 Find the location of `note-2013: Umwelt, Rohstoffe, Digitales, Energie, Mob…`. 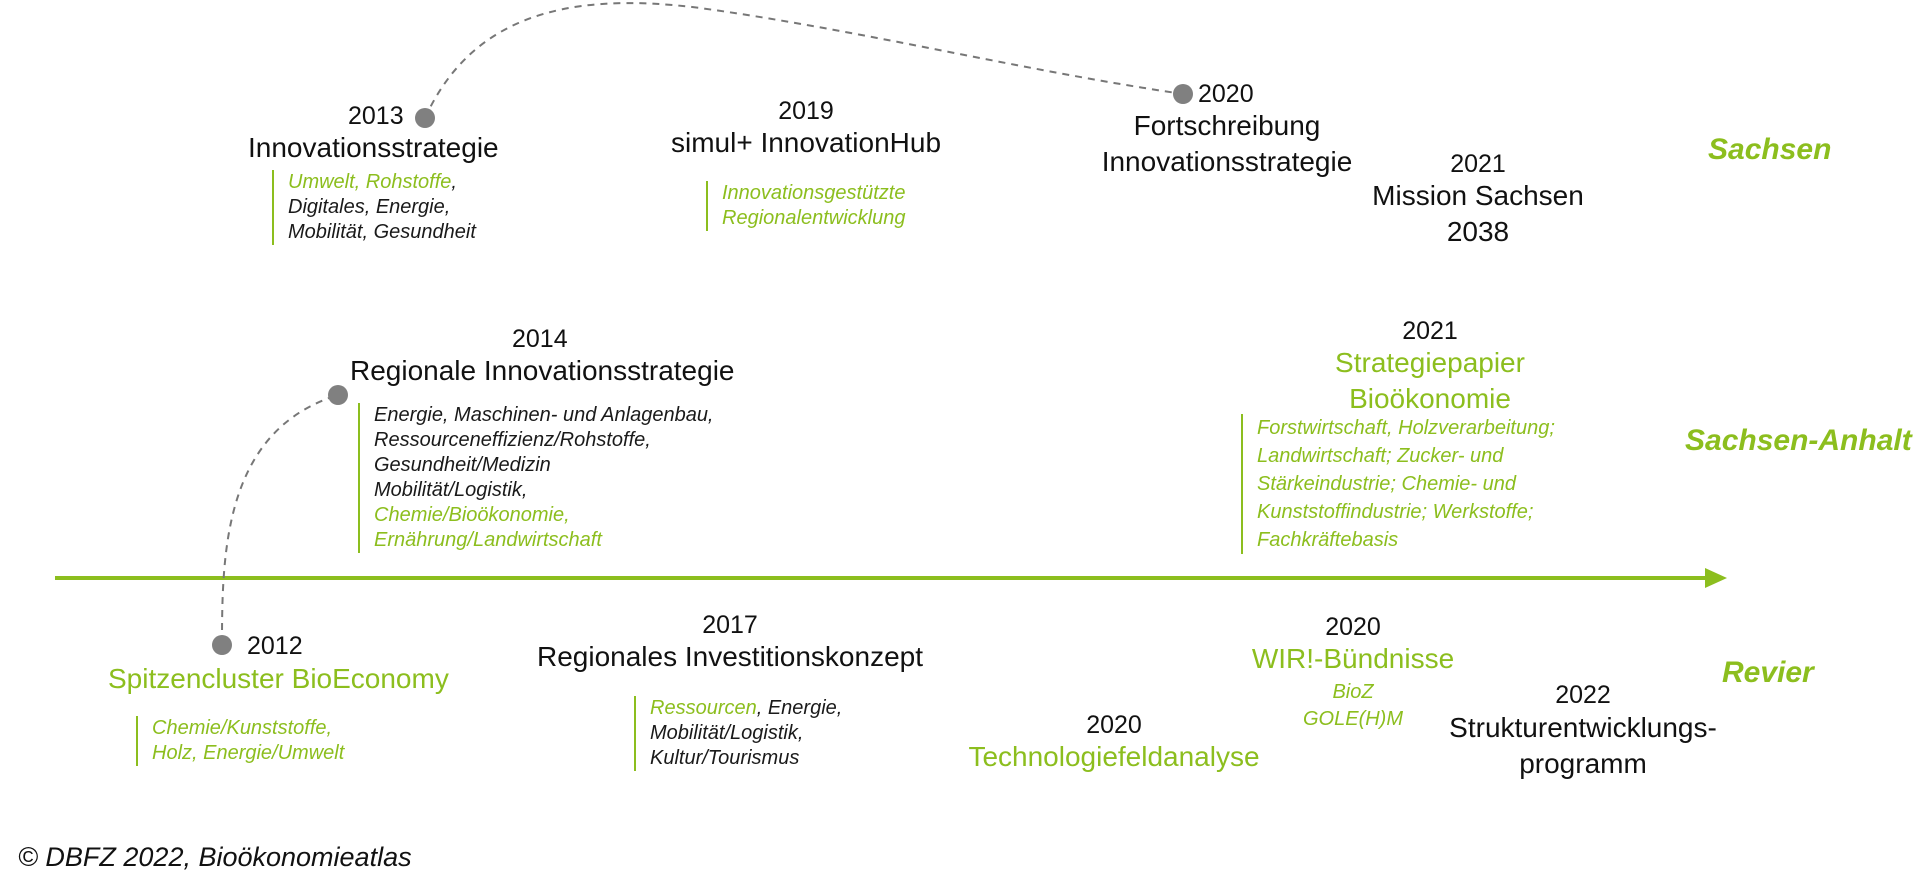

note-2013: Umwelt, Rohstoffe, Digitales, Energie, Mob… is located at coordinates (374, 207).